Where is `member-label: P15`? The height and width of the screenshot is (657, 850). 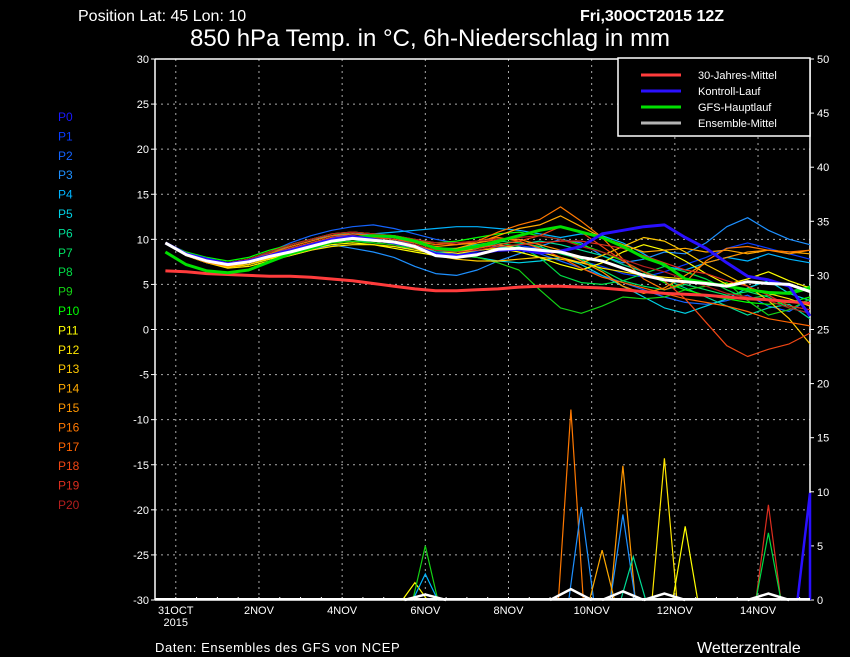
member-label: P15 is located at coordinates (69, 408).